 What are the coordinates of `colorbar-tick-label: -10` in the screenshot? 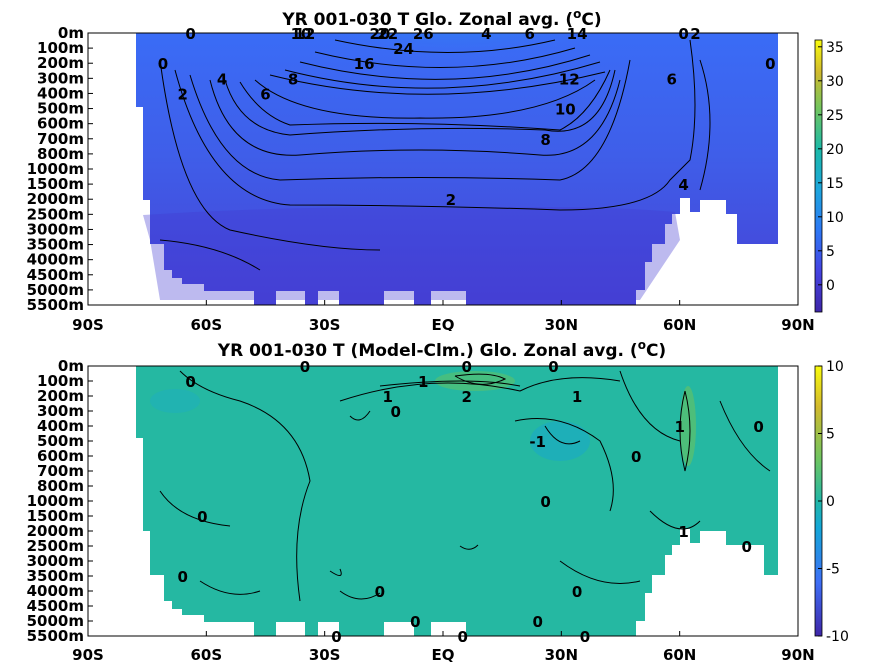 It's located at (837, 637).